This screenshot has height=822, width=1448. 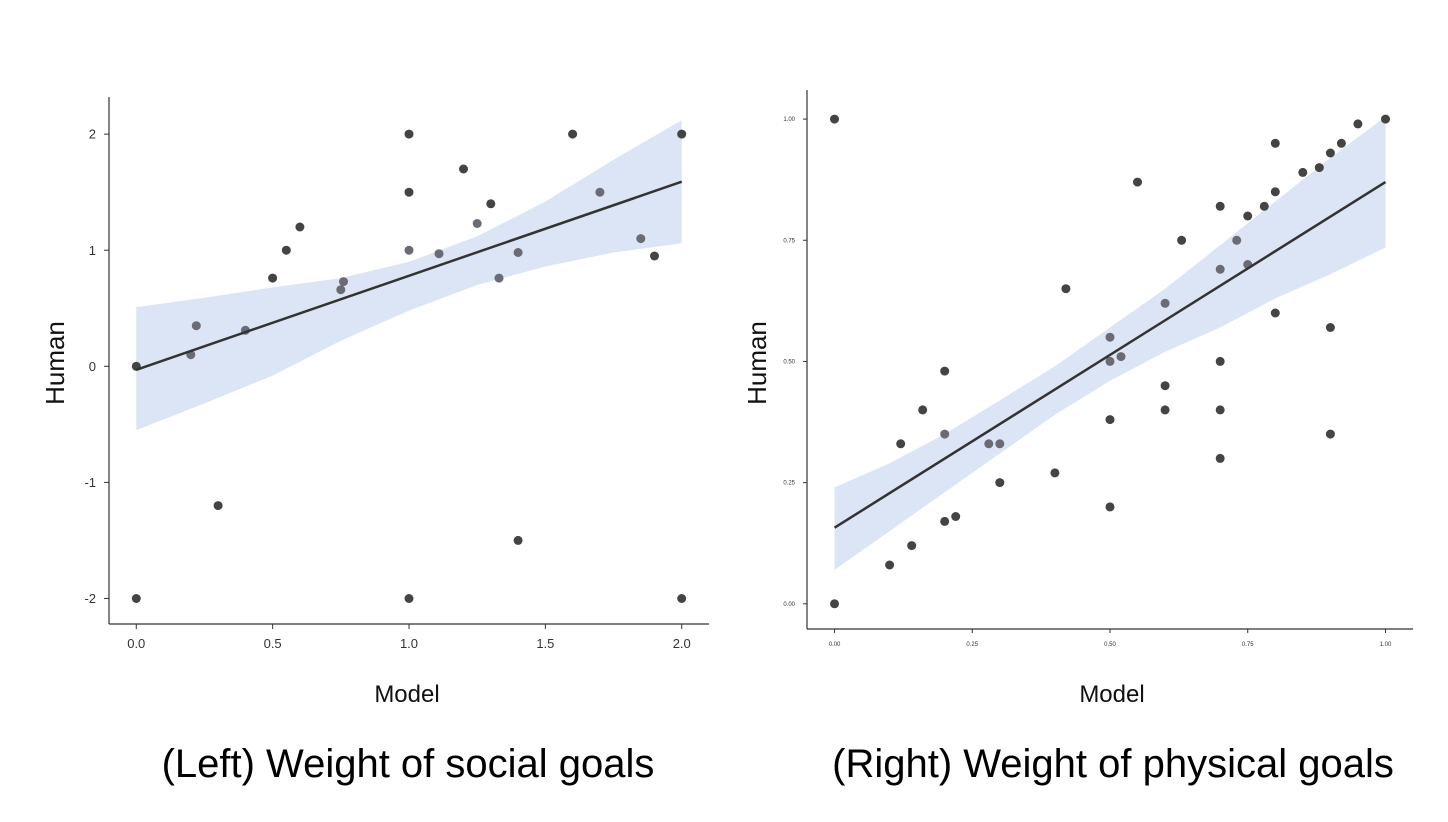 What do you see at coordinates (789, 484) in the screenshot?
I see `y-tick-label: 0.25` at bounding box center [789, 484].